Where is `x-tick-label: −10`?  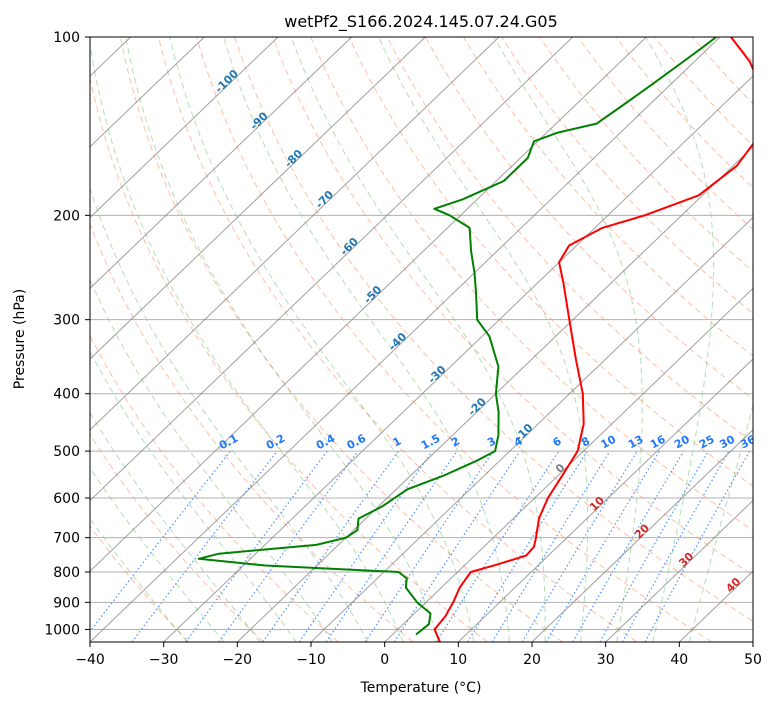
x-tick-label: −10 is located at coordinates (311, 660).